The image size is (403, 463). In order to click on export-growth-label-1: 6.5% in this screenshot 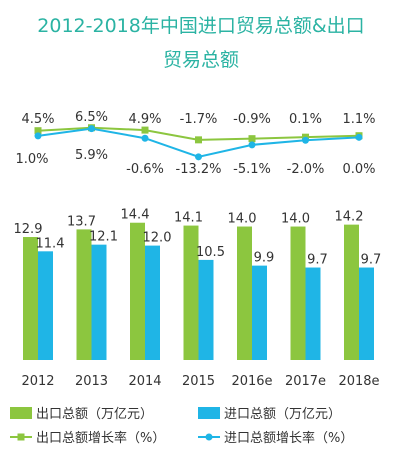, I will do `click(91, 117)`.